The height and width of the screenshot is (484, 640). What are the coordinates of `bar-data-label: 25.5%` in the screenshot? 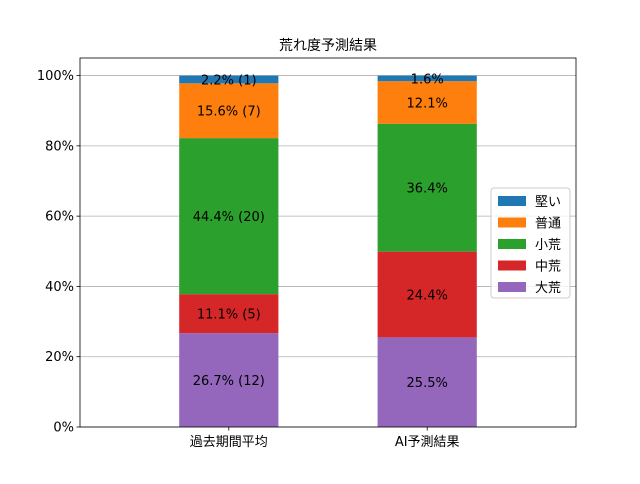 It's located at (427, 383).